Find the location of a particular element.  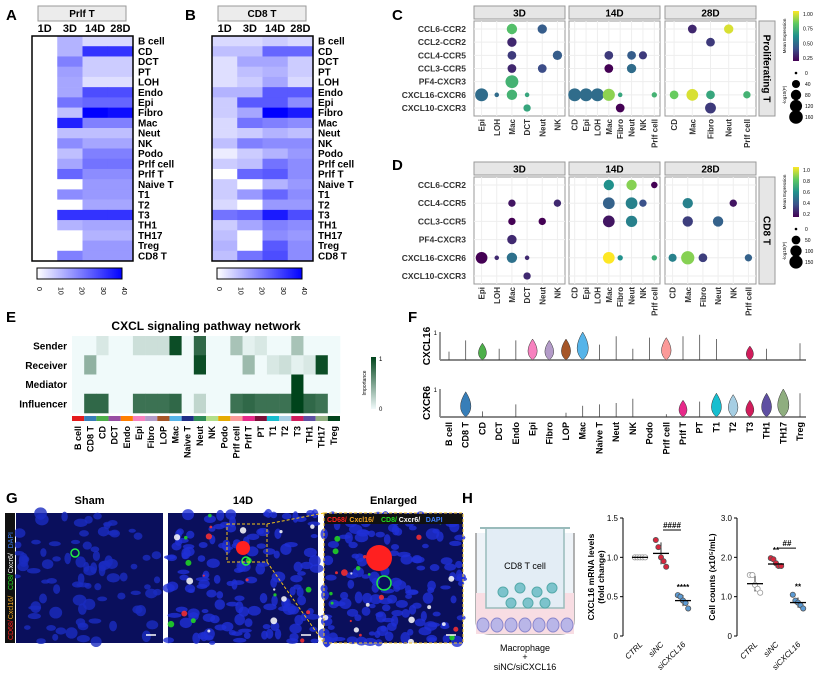

channel-label: CD8/ is located at coordinates (389, 520).